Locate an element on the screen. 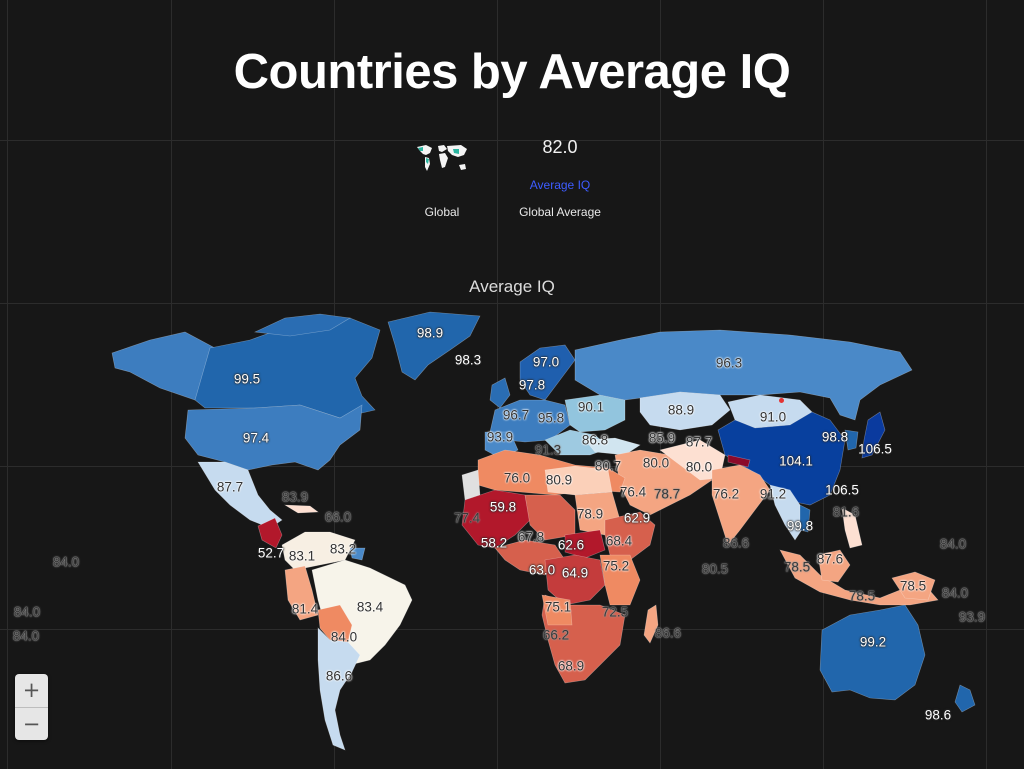  country-value-label: 80.0 is located at coordinates (656, 463).